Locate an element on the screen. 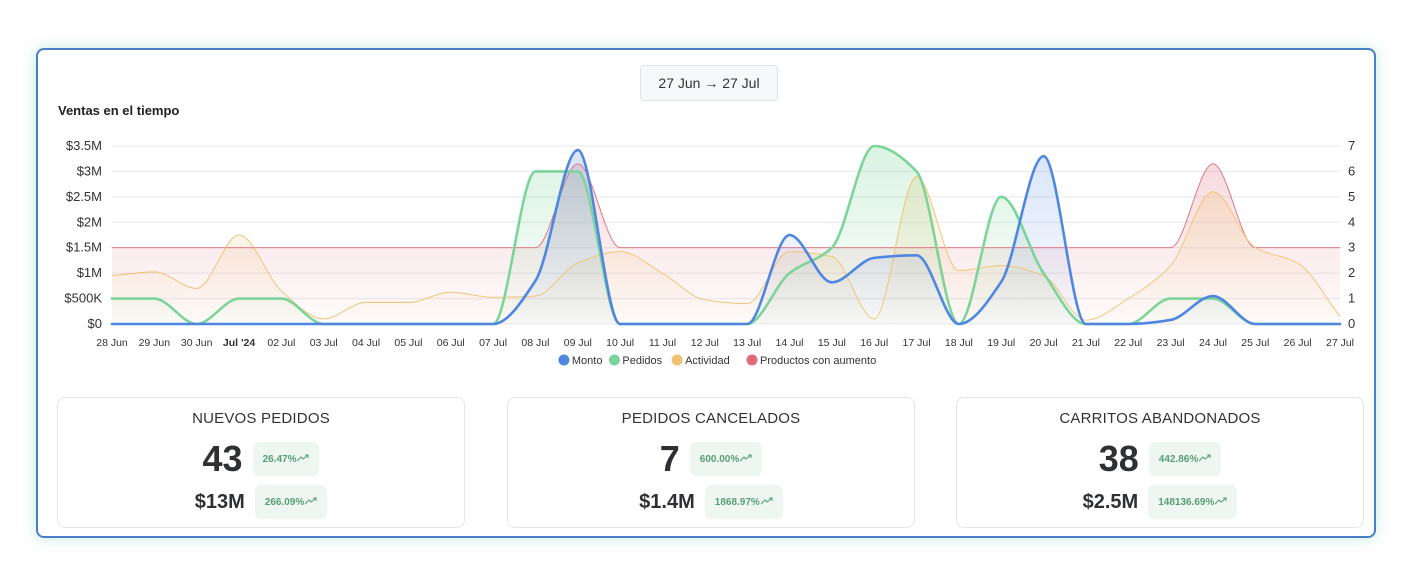 The image size is (1407, 582). change-value: 600.00% is located at coordinates (719, 459).